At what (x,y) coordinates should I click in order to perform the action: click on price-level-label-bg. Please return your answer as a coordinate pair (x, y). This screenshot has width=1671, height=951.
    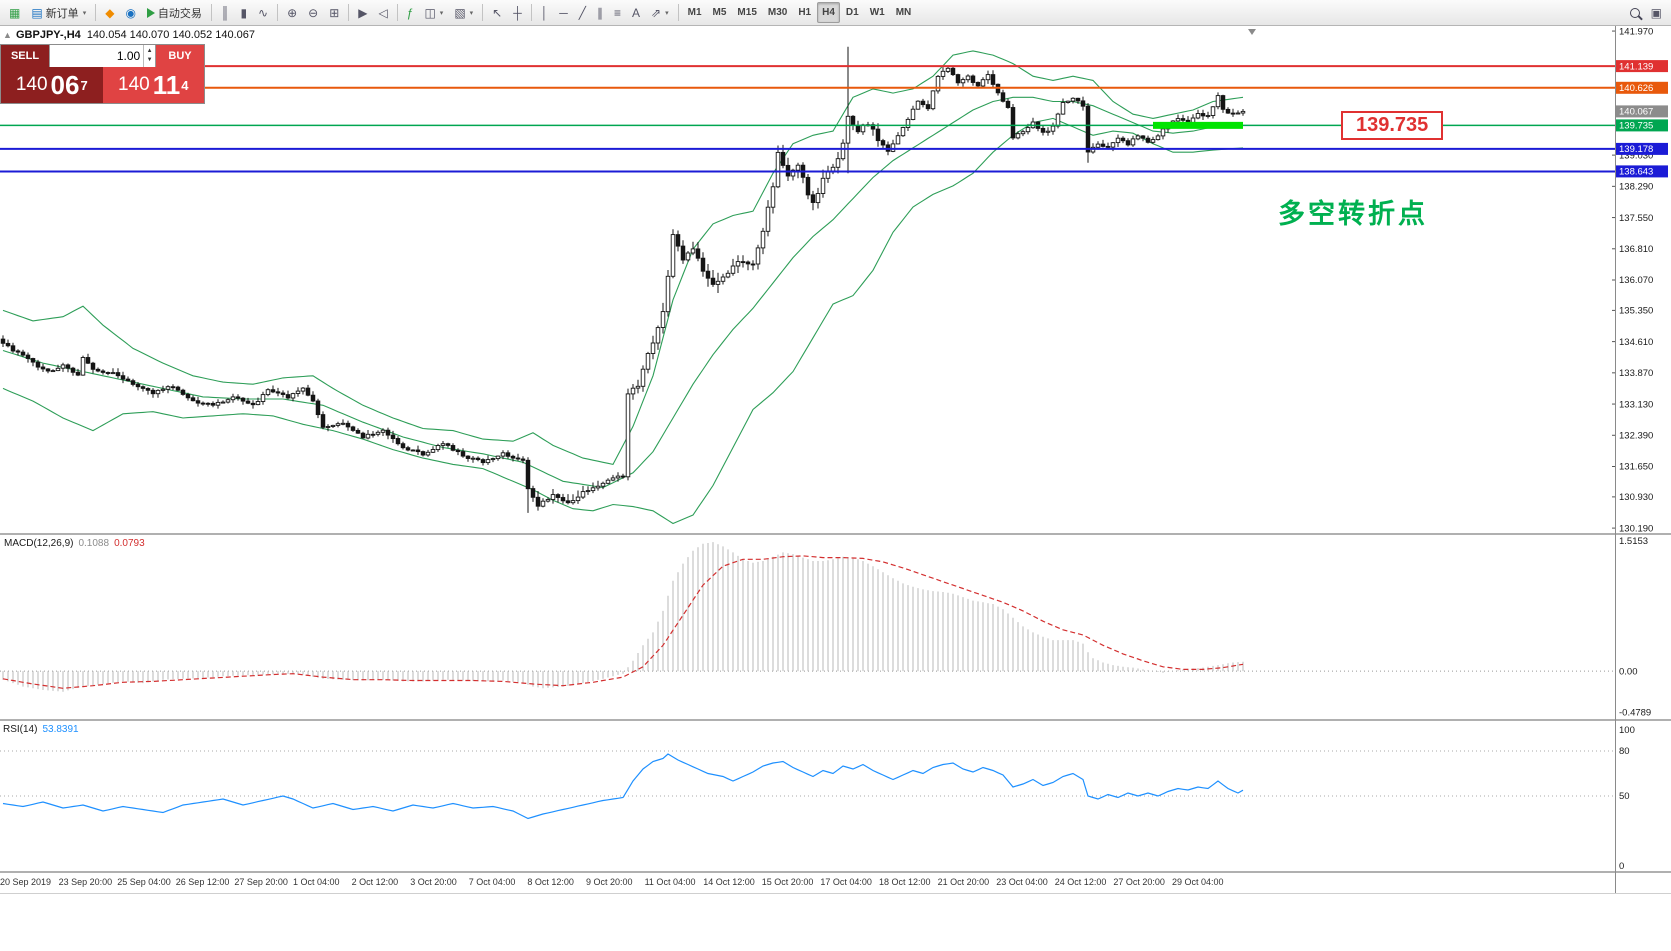
    Looking at the image, I should click on (1642, 125).